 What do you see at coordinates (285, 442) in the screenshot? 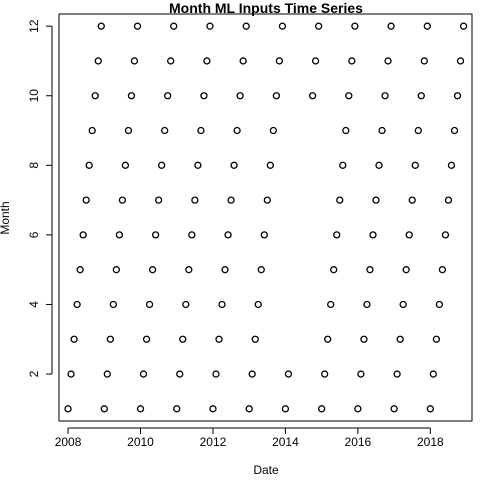
I see `x-tick-label: 2014` at bounding box center [285, 442].